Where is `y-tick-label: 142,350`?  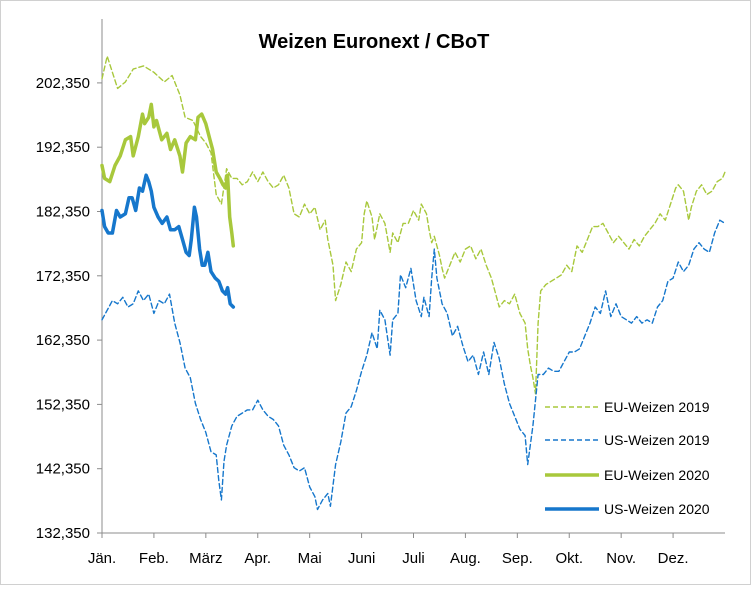
y-tick-label: 142,350 is located at coordinates (63, 469).